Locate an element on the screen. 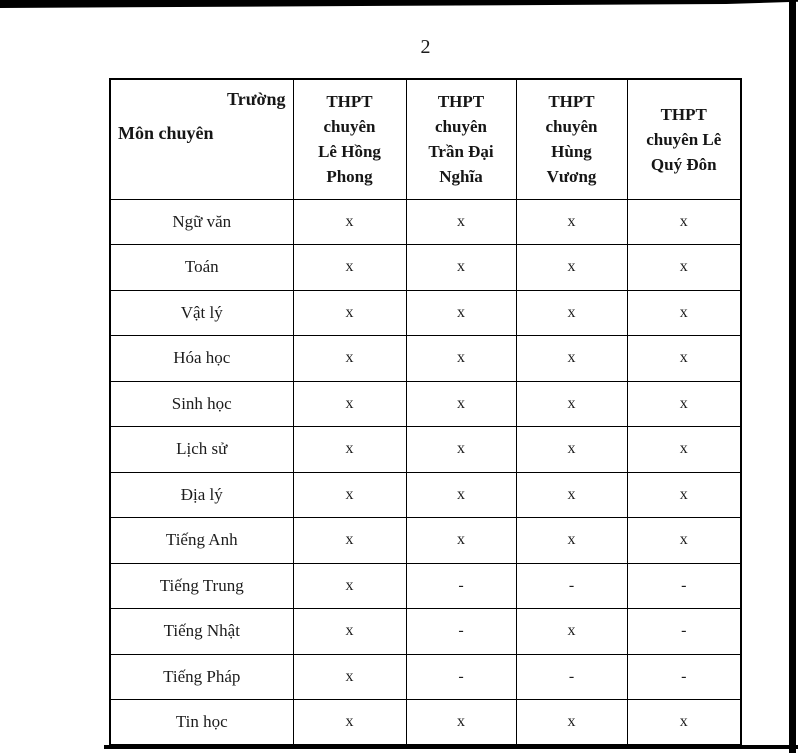 This screenshot has height=753, width=798. school-column-header: THPT chuyên Trần Đại Nghĩa is located at coordinates (461, 139).